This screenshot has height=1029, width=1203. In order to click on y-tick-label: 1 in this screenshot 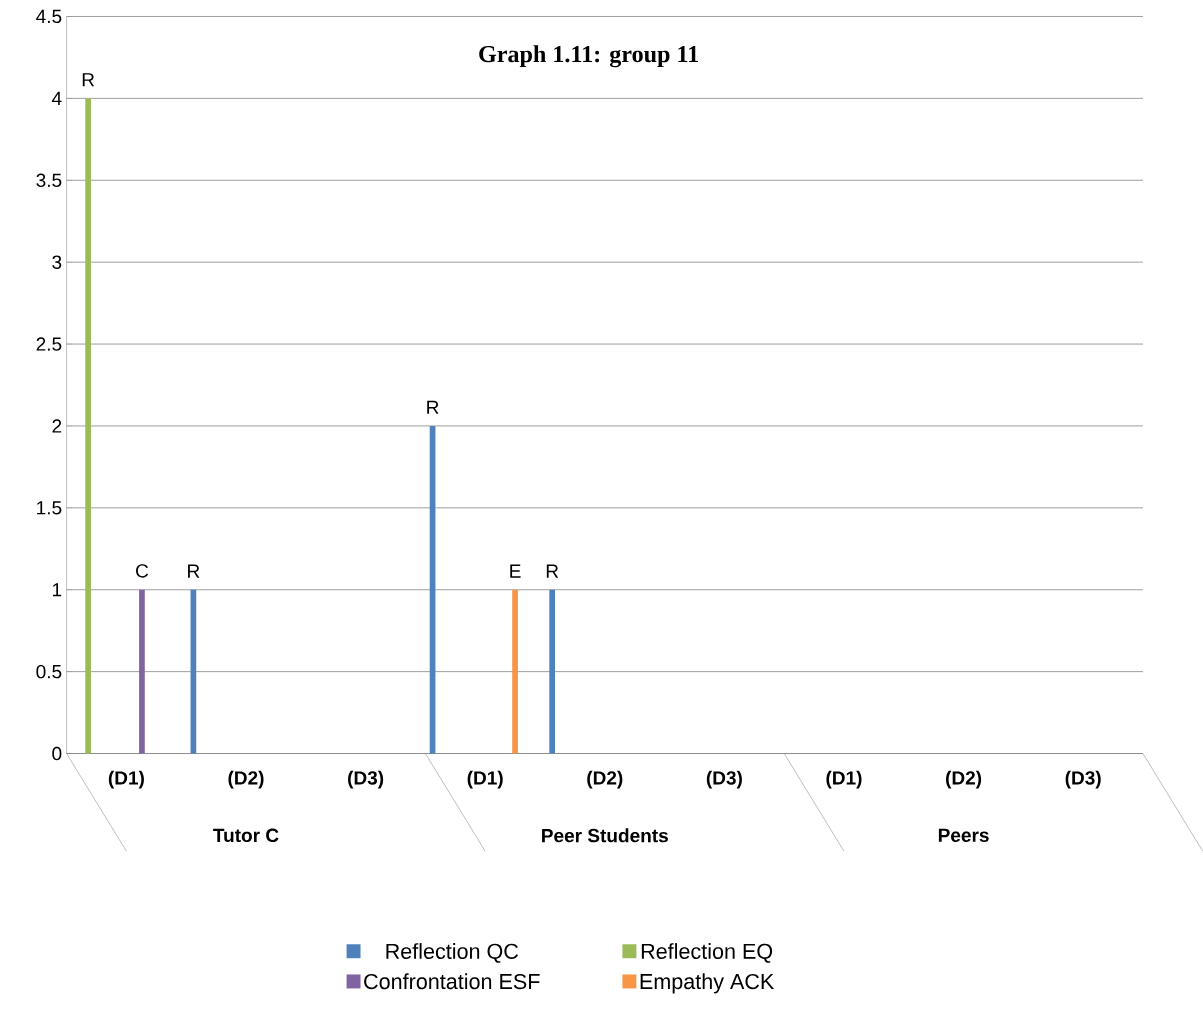, I will do `click(57, 590)`.